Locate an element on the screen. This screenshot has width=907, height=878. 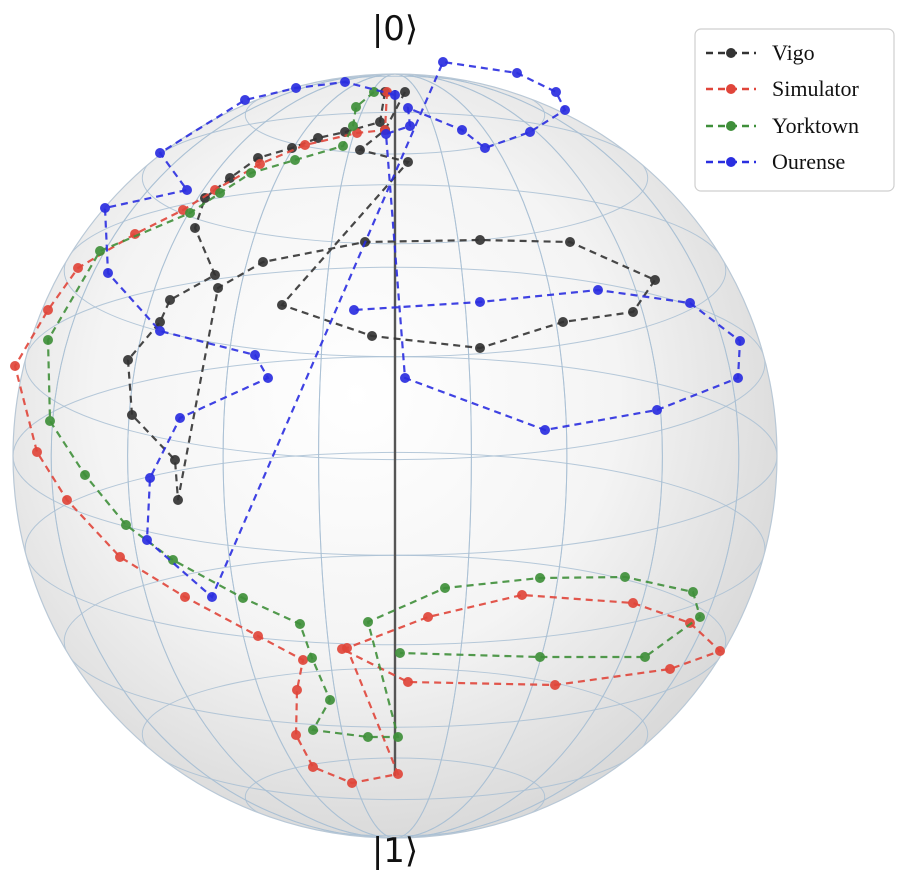
legend: Vigo Simulator Yorktown Ourense is located at coordinates (794, 110).